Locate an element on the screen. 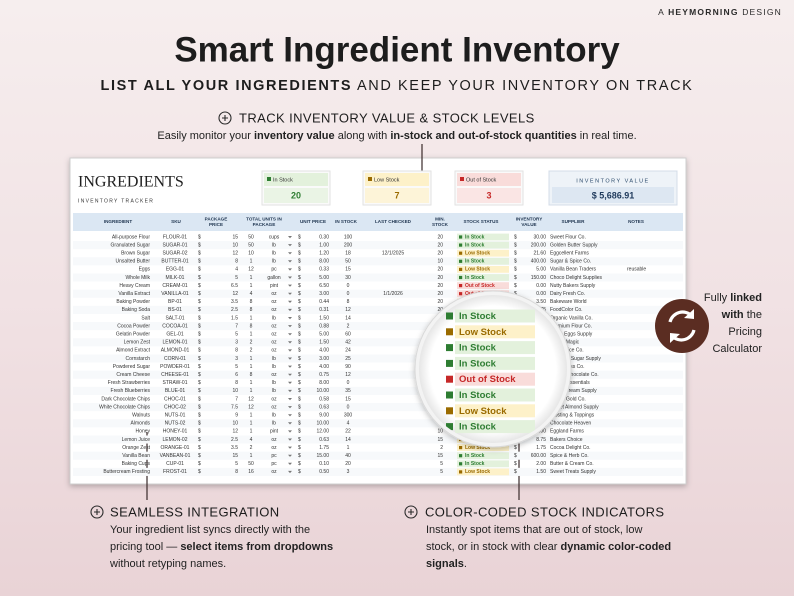 The height and width of the screenshot is (596, 794). brand: A HEYMORNING DESIGN is located at coordinates (720, 12).